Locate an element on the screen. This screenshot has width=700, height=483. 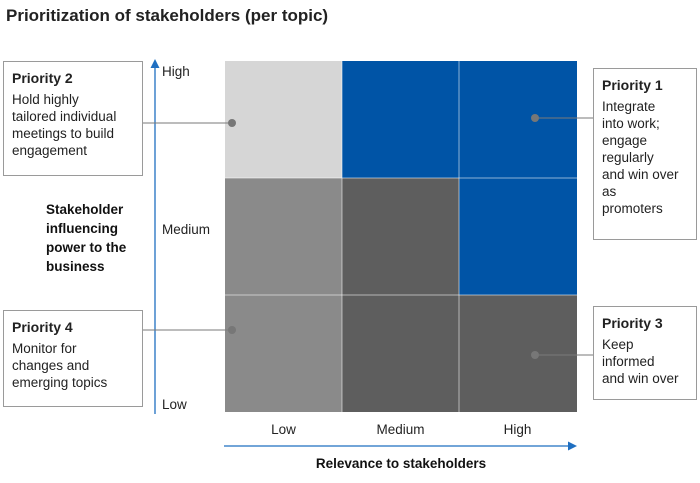
cell-medium-medium is located at coordinates (400, 236).